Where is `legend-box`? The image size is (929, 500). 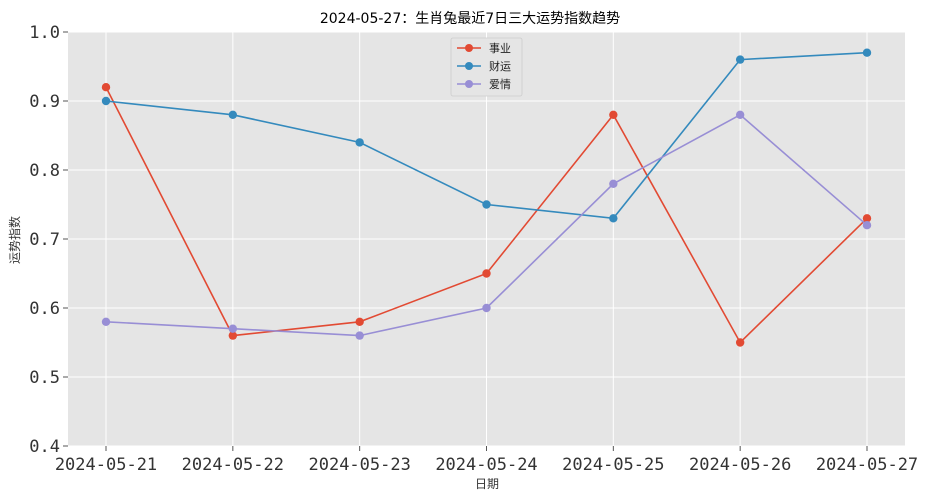 legend-box is located at coordinates (486, 67).